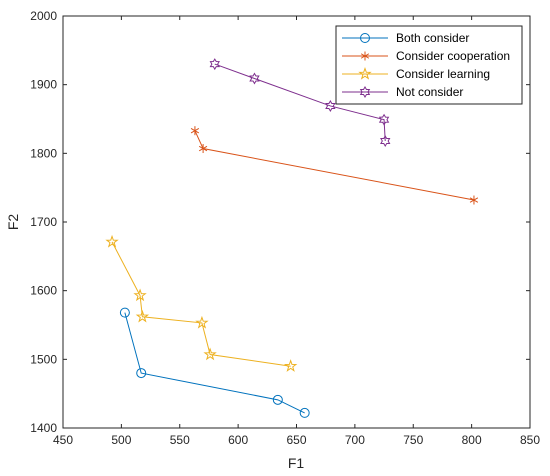 The width and height of the screenshot is (550, 476). I want to click on series-not-consider, so click(300, 102).